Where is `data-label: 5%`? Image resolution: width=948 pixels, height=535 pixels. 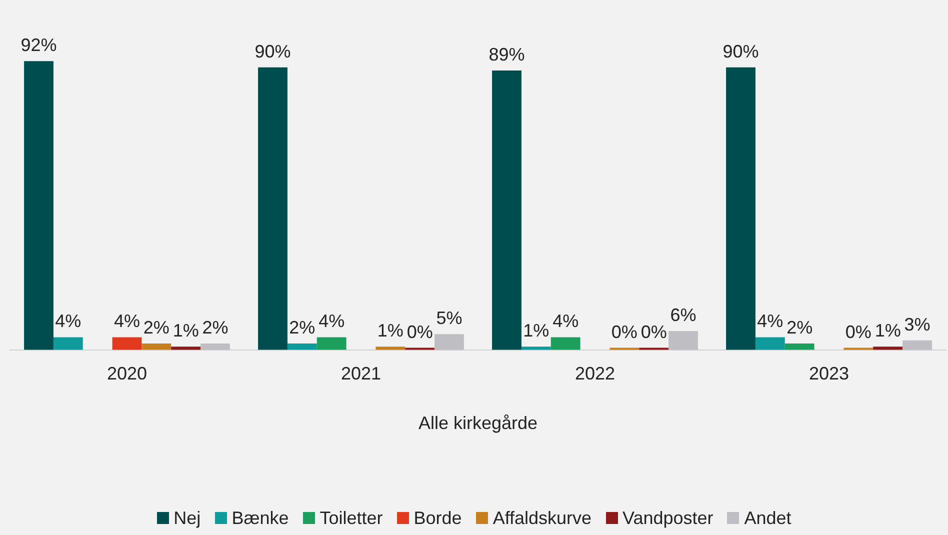
data-label: 5% is located at coordinates (449, 318).